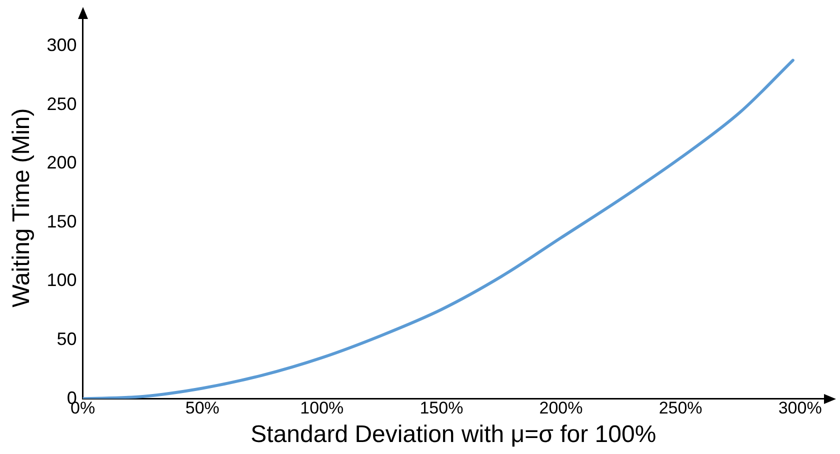 The width and height of the screenshot is (840, 454). Describe the element at coordinates (680, 408) in the screenshot. I see `x-tick-label: 250%` at that location.